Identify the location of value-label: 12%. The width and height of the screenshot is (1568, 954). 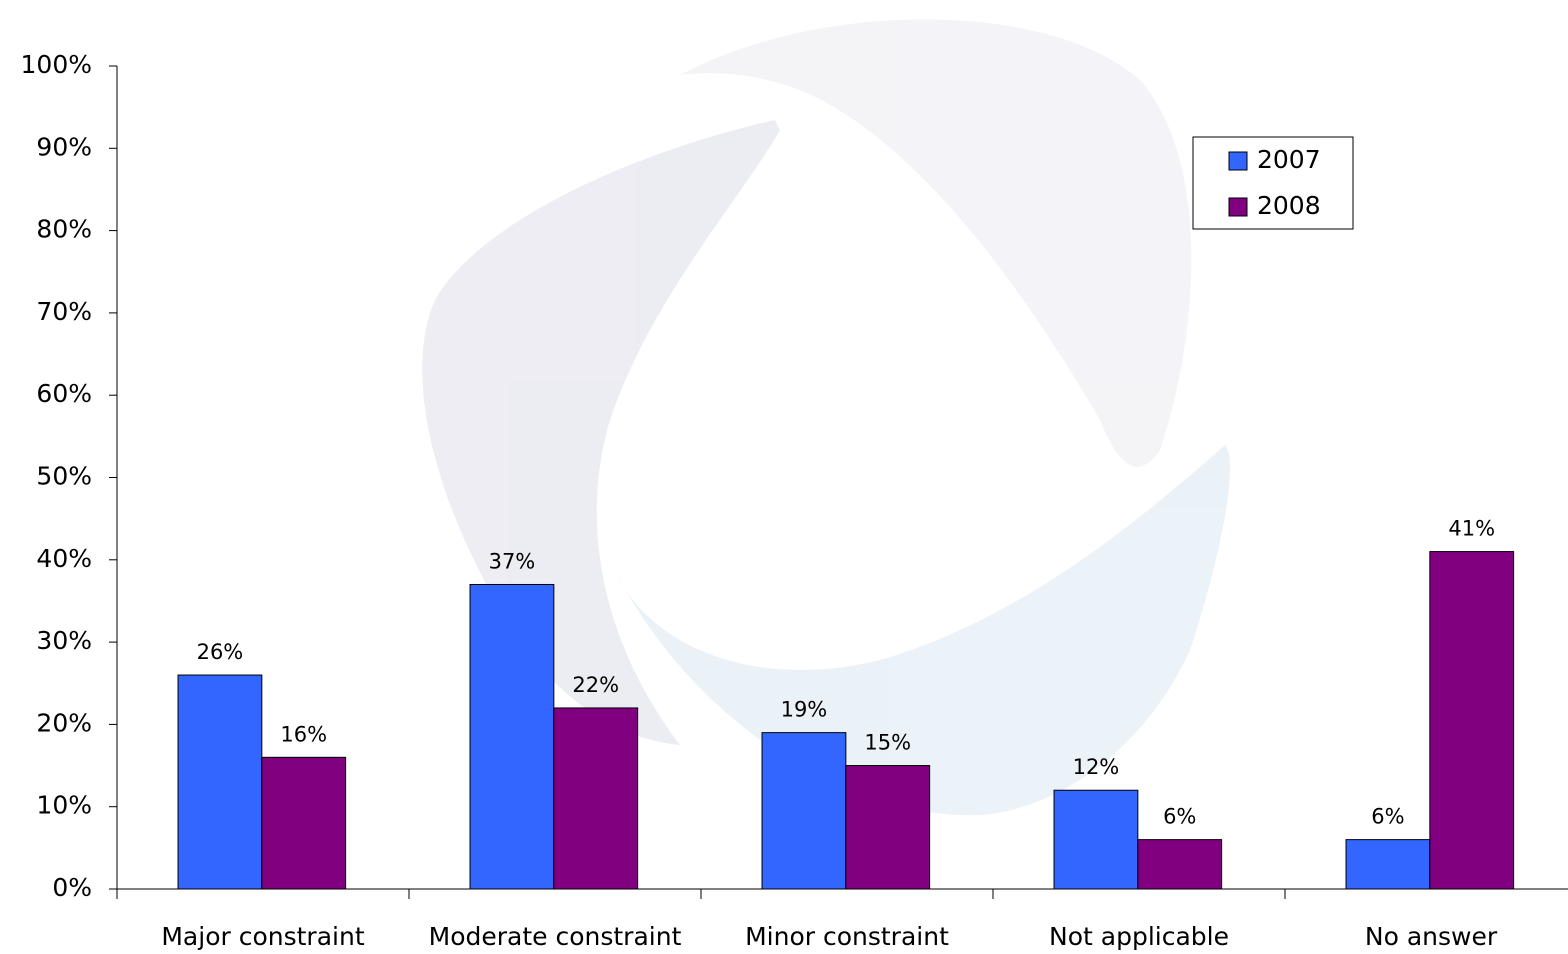
(1096, 767).